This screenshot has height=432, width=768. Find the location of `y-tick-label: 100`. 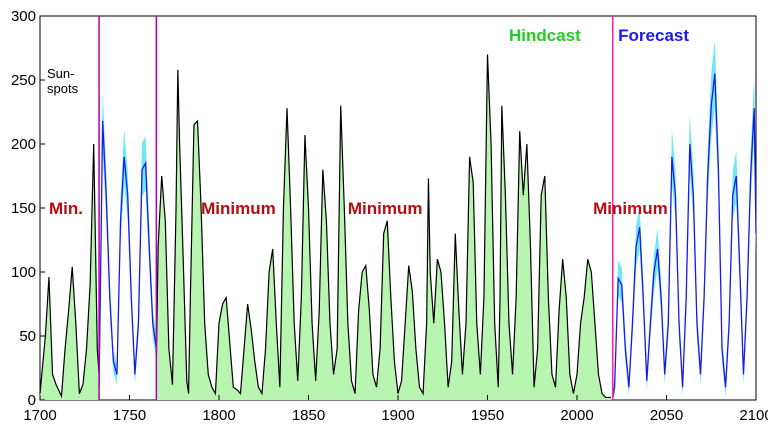

y-tick-label: 100 is located at coordinates (23, 272).